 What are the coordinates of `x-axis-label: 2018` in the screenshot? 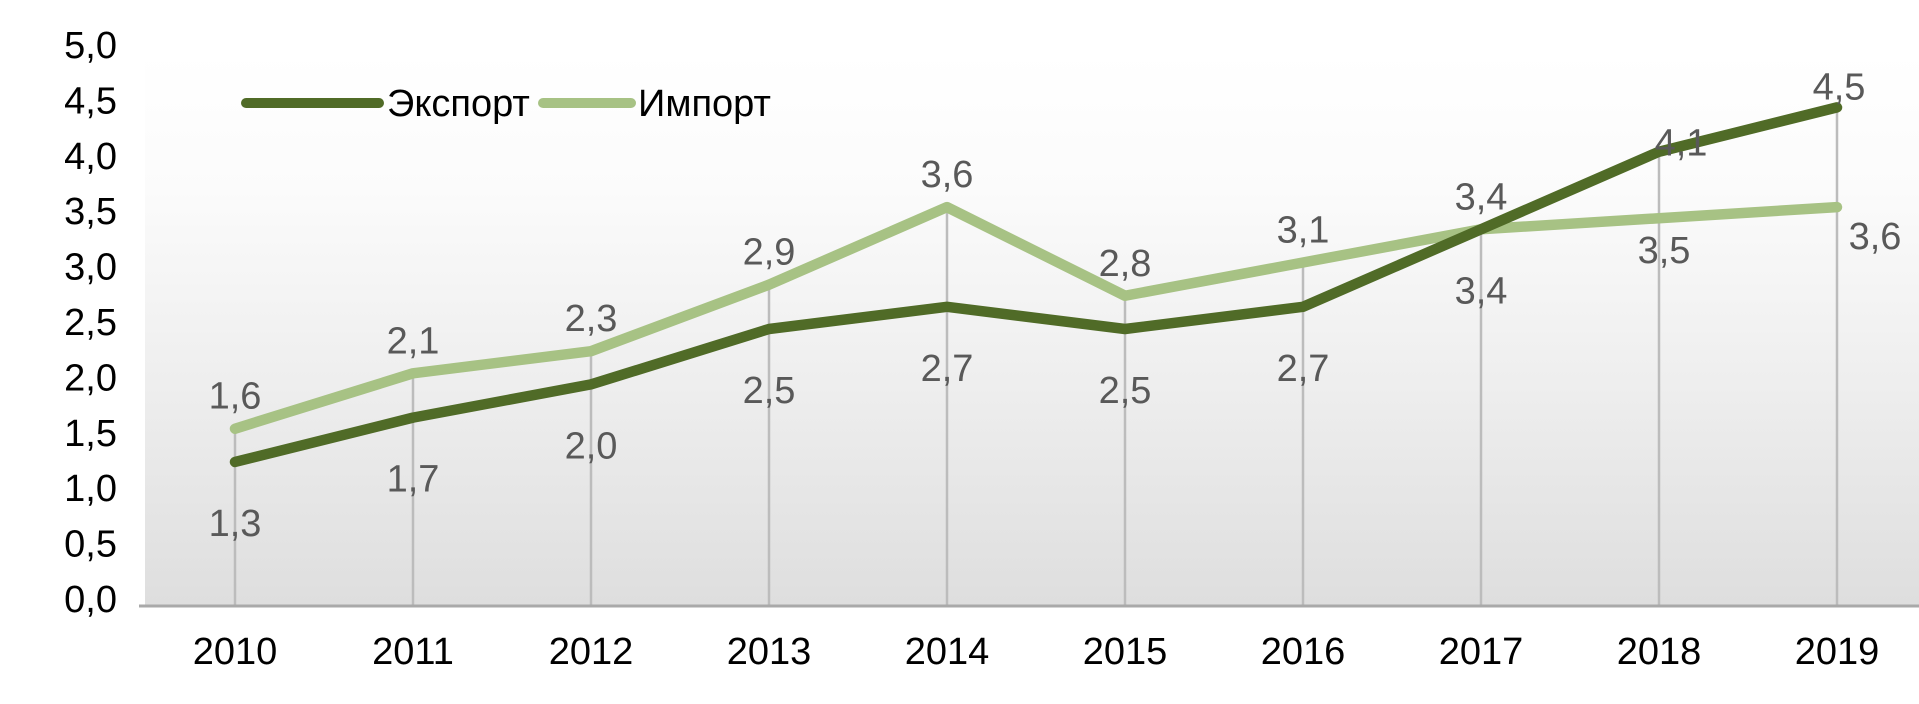 It's located at (1659, 652).